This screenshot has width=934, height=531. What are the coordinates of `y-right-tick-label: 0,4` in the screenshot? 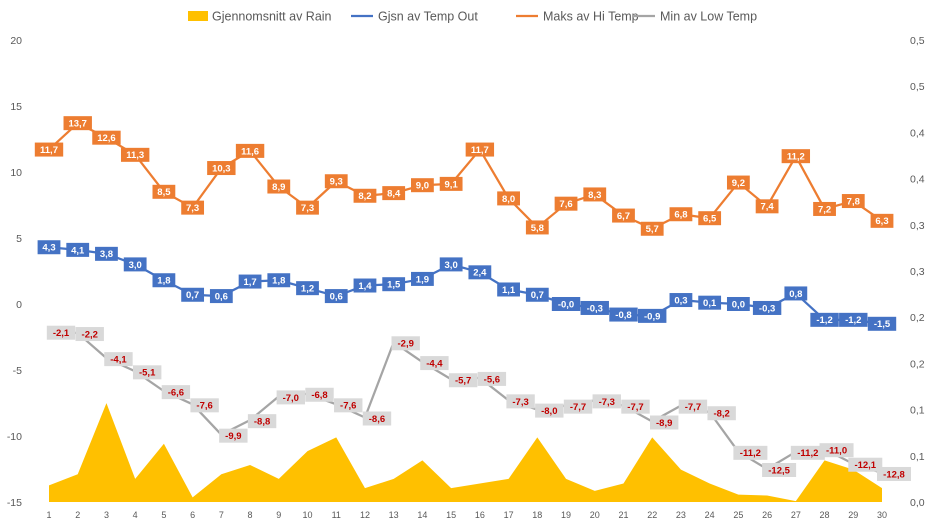 It's located at (917, 133).